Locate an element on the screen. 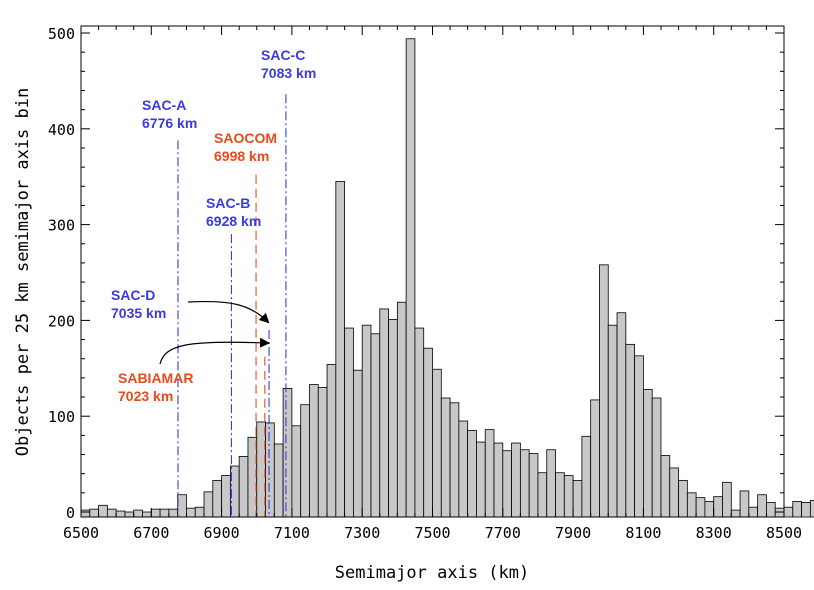 The height and width of the screenshot is (590, 814). x-tick-label: 8100 is located at coordinates (643, 533).